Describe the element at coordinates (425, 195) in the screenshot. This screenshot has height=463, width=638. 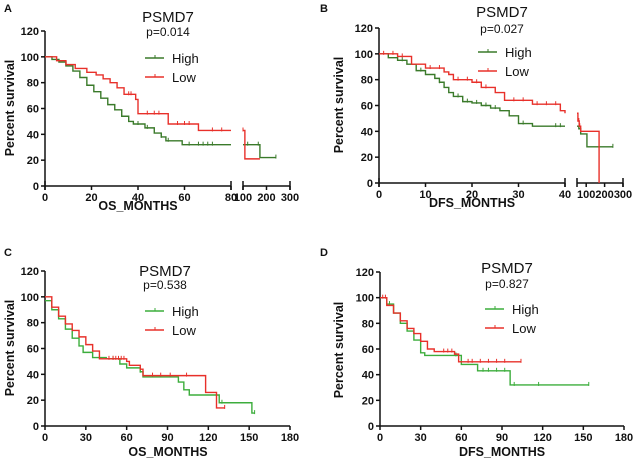
I see `x-tick-label: 10` at that location.